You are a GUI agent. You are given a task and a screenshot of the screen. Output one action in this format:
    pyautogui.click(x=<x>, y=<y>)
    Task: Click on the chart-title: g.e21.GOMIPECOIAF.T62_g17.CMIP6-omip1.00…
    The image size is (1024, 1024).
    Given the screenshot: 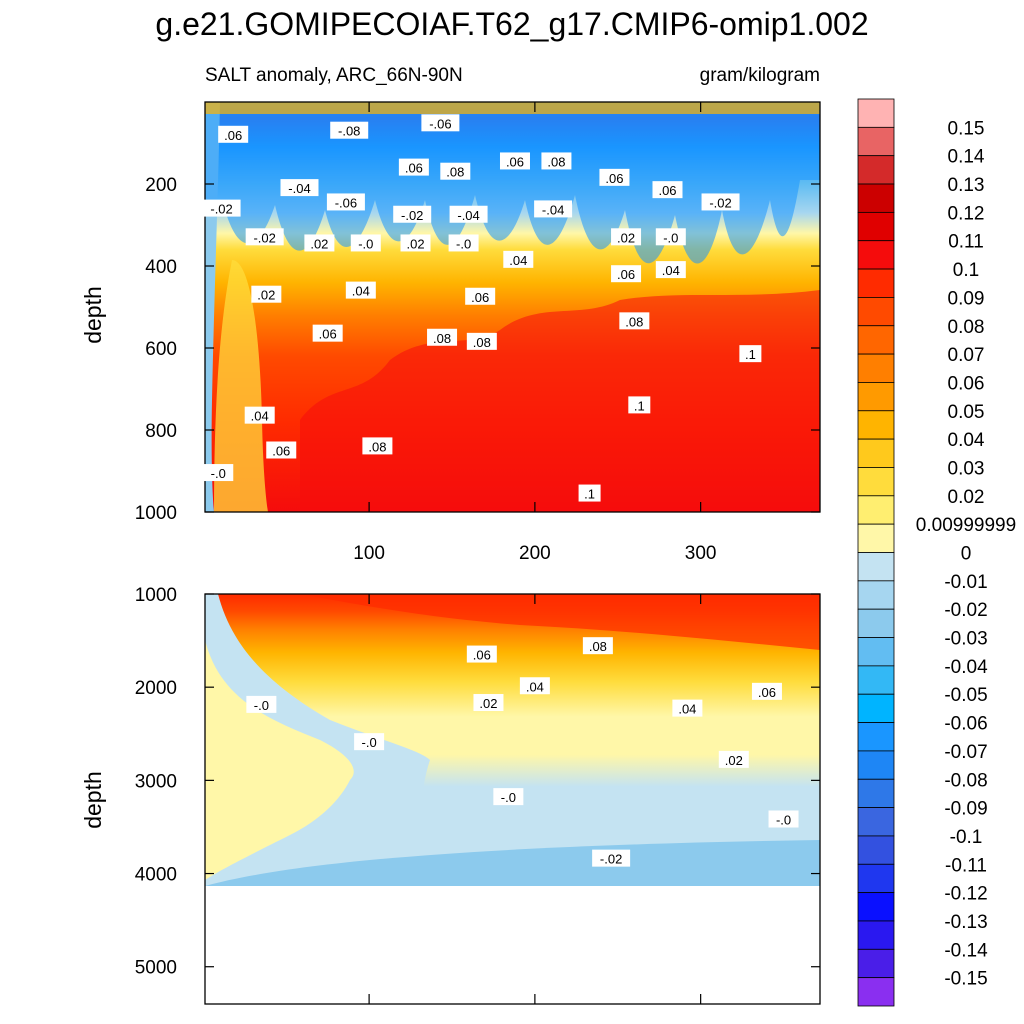 What is the action you would take?
    pyautogui.click(x=511, y=24)
    